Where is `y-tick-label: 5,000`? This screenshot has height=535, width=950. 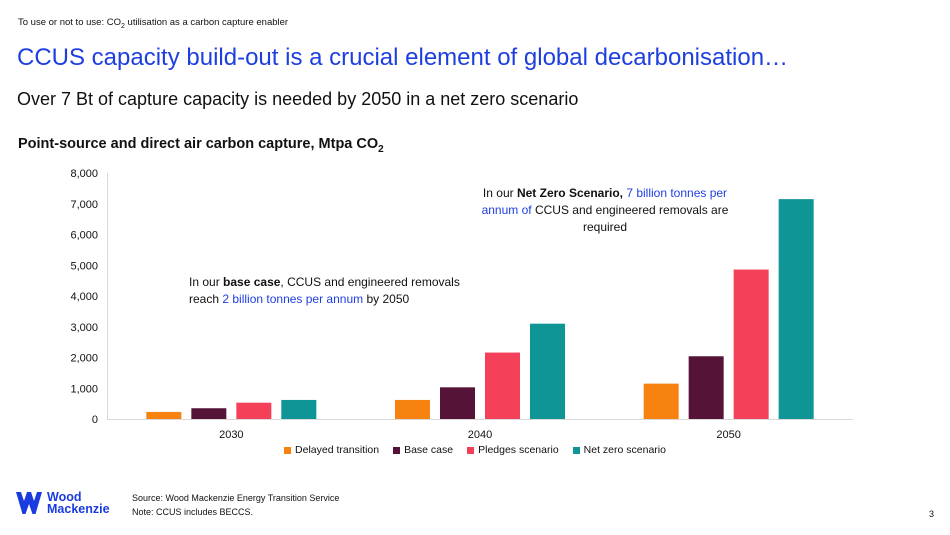 y-tick-label: 5,000 is located at coordinates (84, 266).